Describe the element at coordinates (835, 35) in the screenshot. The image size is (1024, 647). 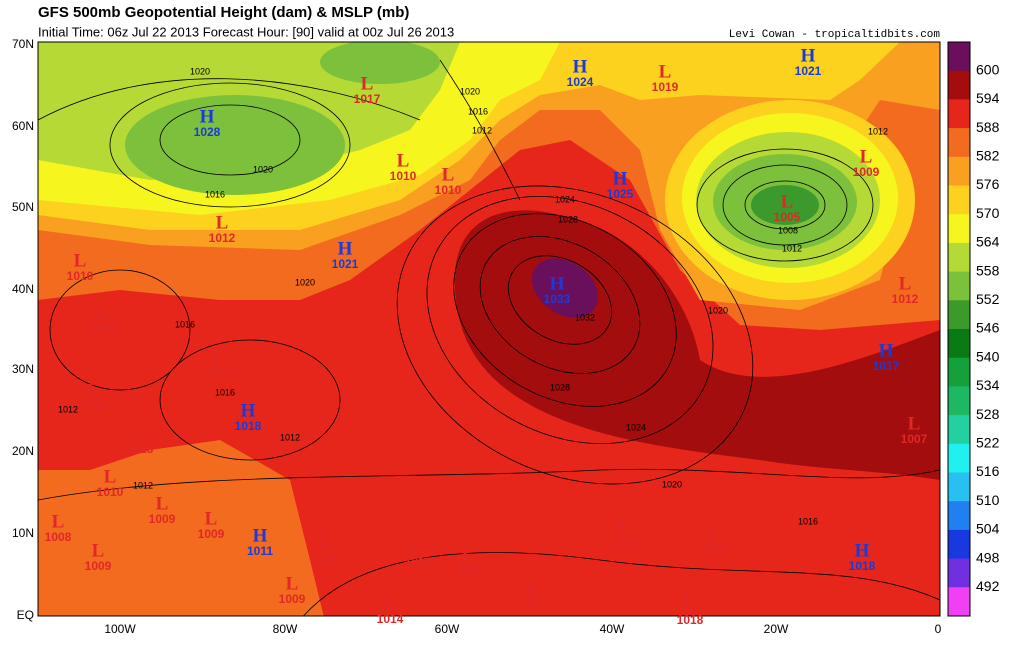
I see `credit: Levi Cowan - tropicaltidbits.com` at that location.